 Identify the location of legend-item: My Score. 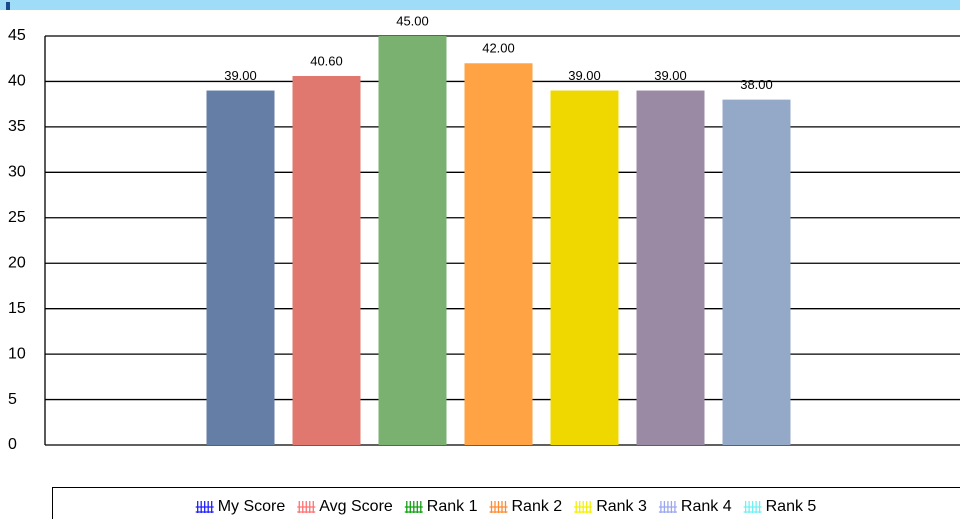
(240, 506).